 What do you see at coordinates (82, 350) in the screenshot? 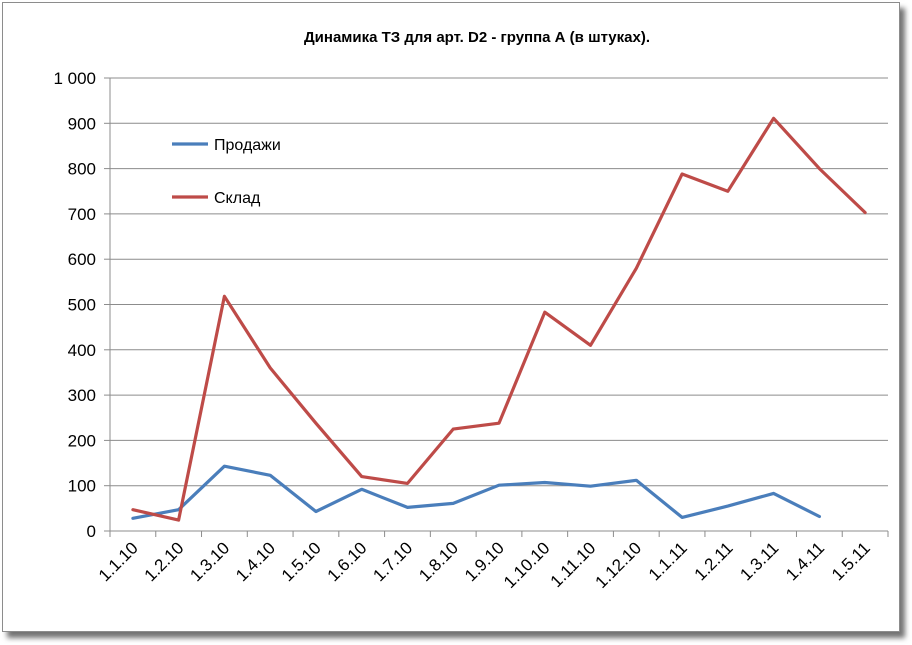
I see `y-tick-label: 400` at bounding box center [82, 350].